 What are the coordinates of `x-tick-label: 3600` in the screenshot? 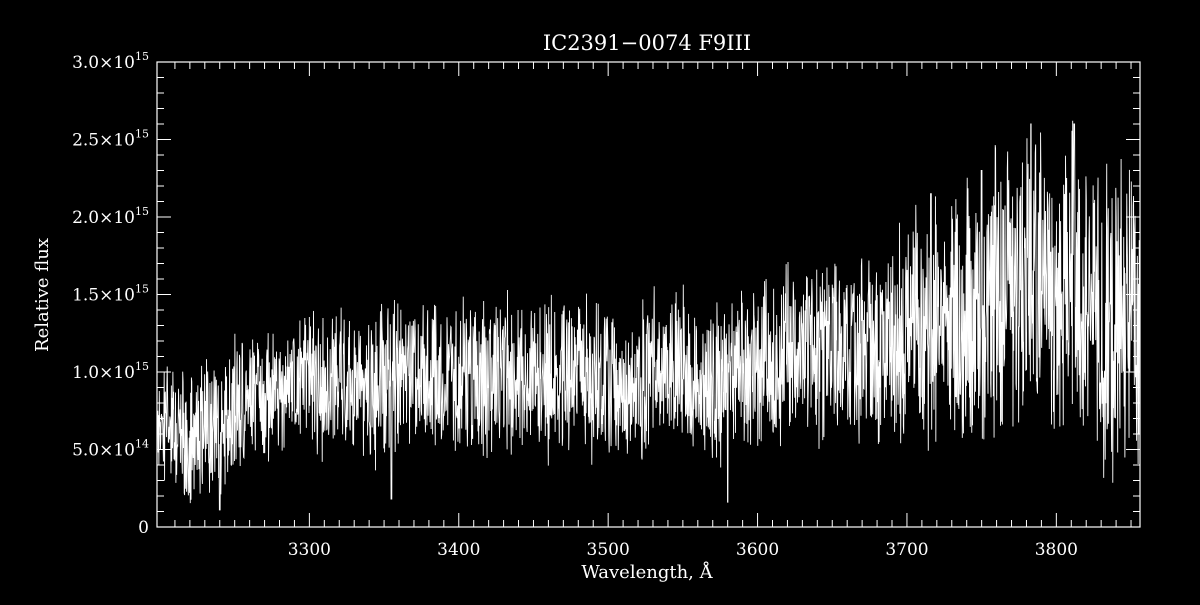 It's located at (757, 550).